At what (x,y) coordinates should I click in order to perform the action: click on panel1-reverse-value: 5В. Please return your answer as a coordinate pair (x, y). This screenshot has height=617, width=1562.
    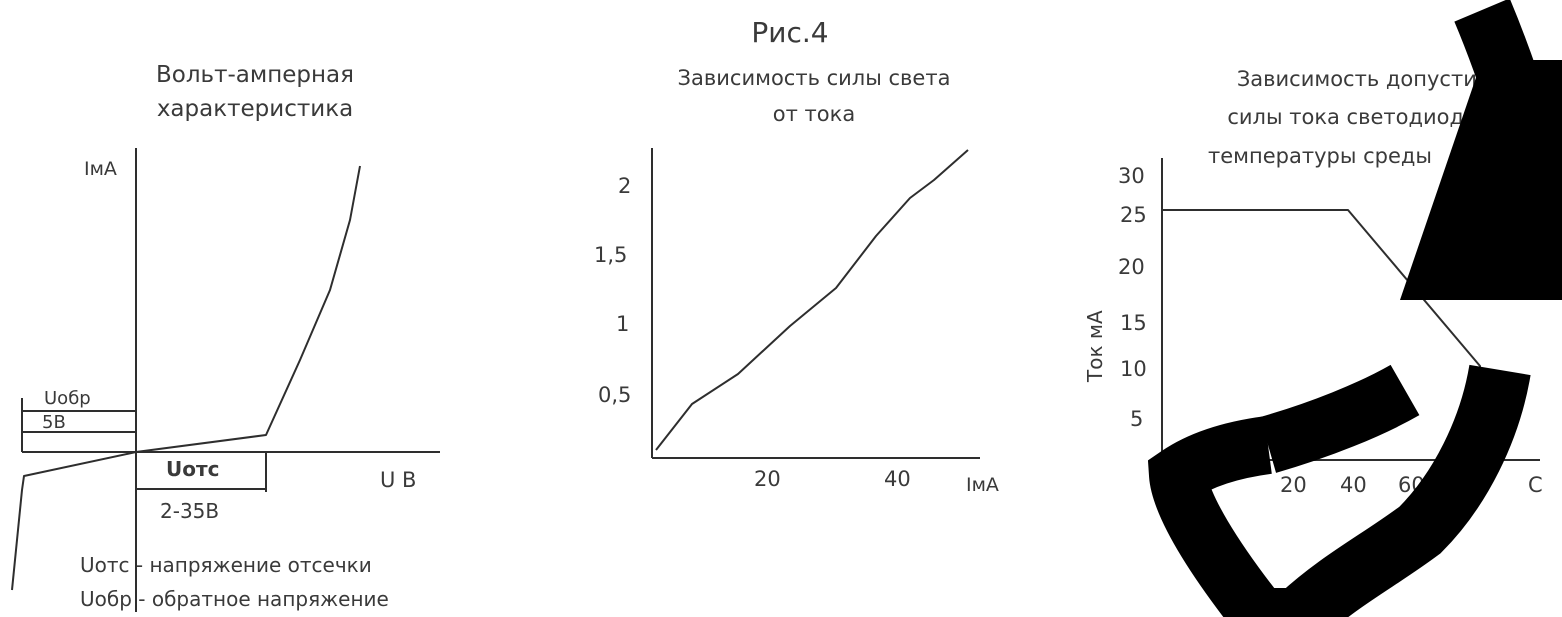
    Looking at the image, I should click on (54, 422).